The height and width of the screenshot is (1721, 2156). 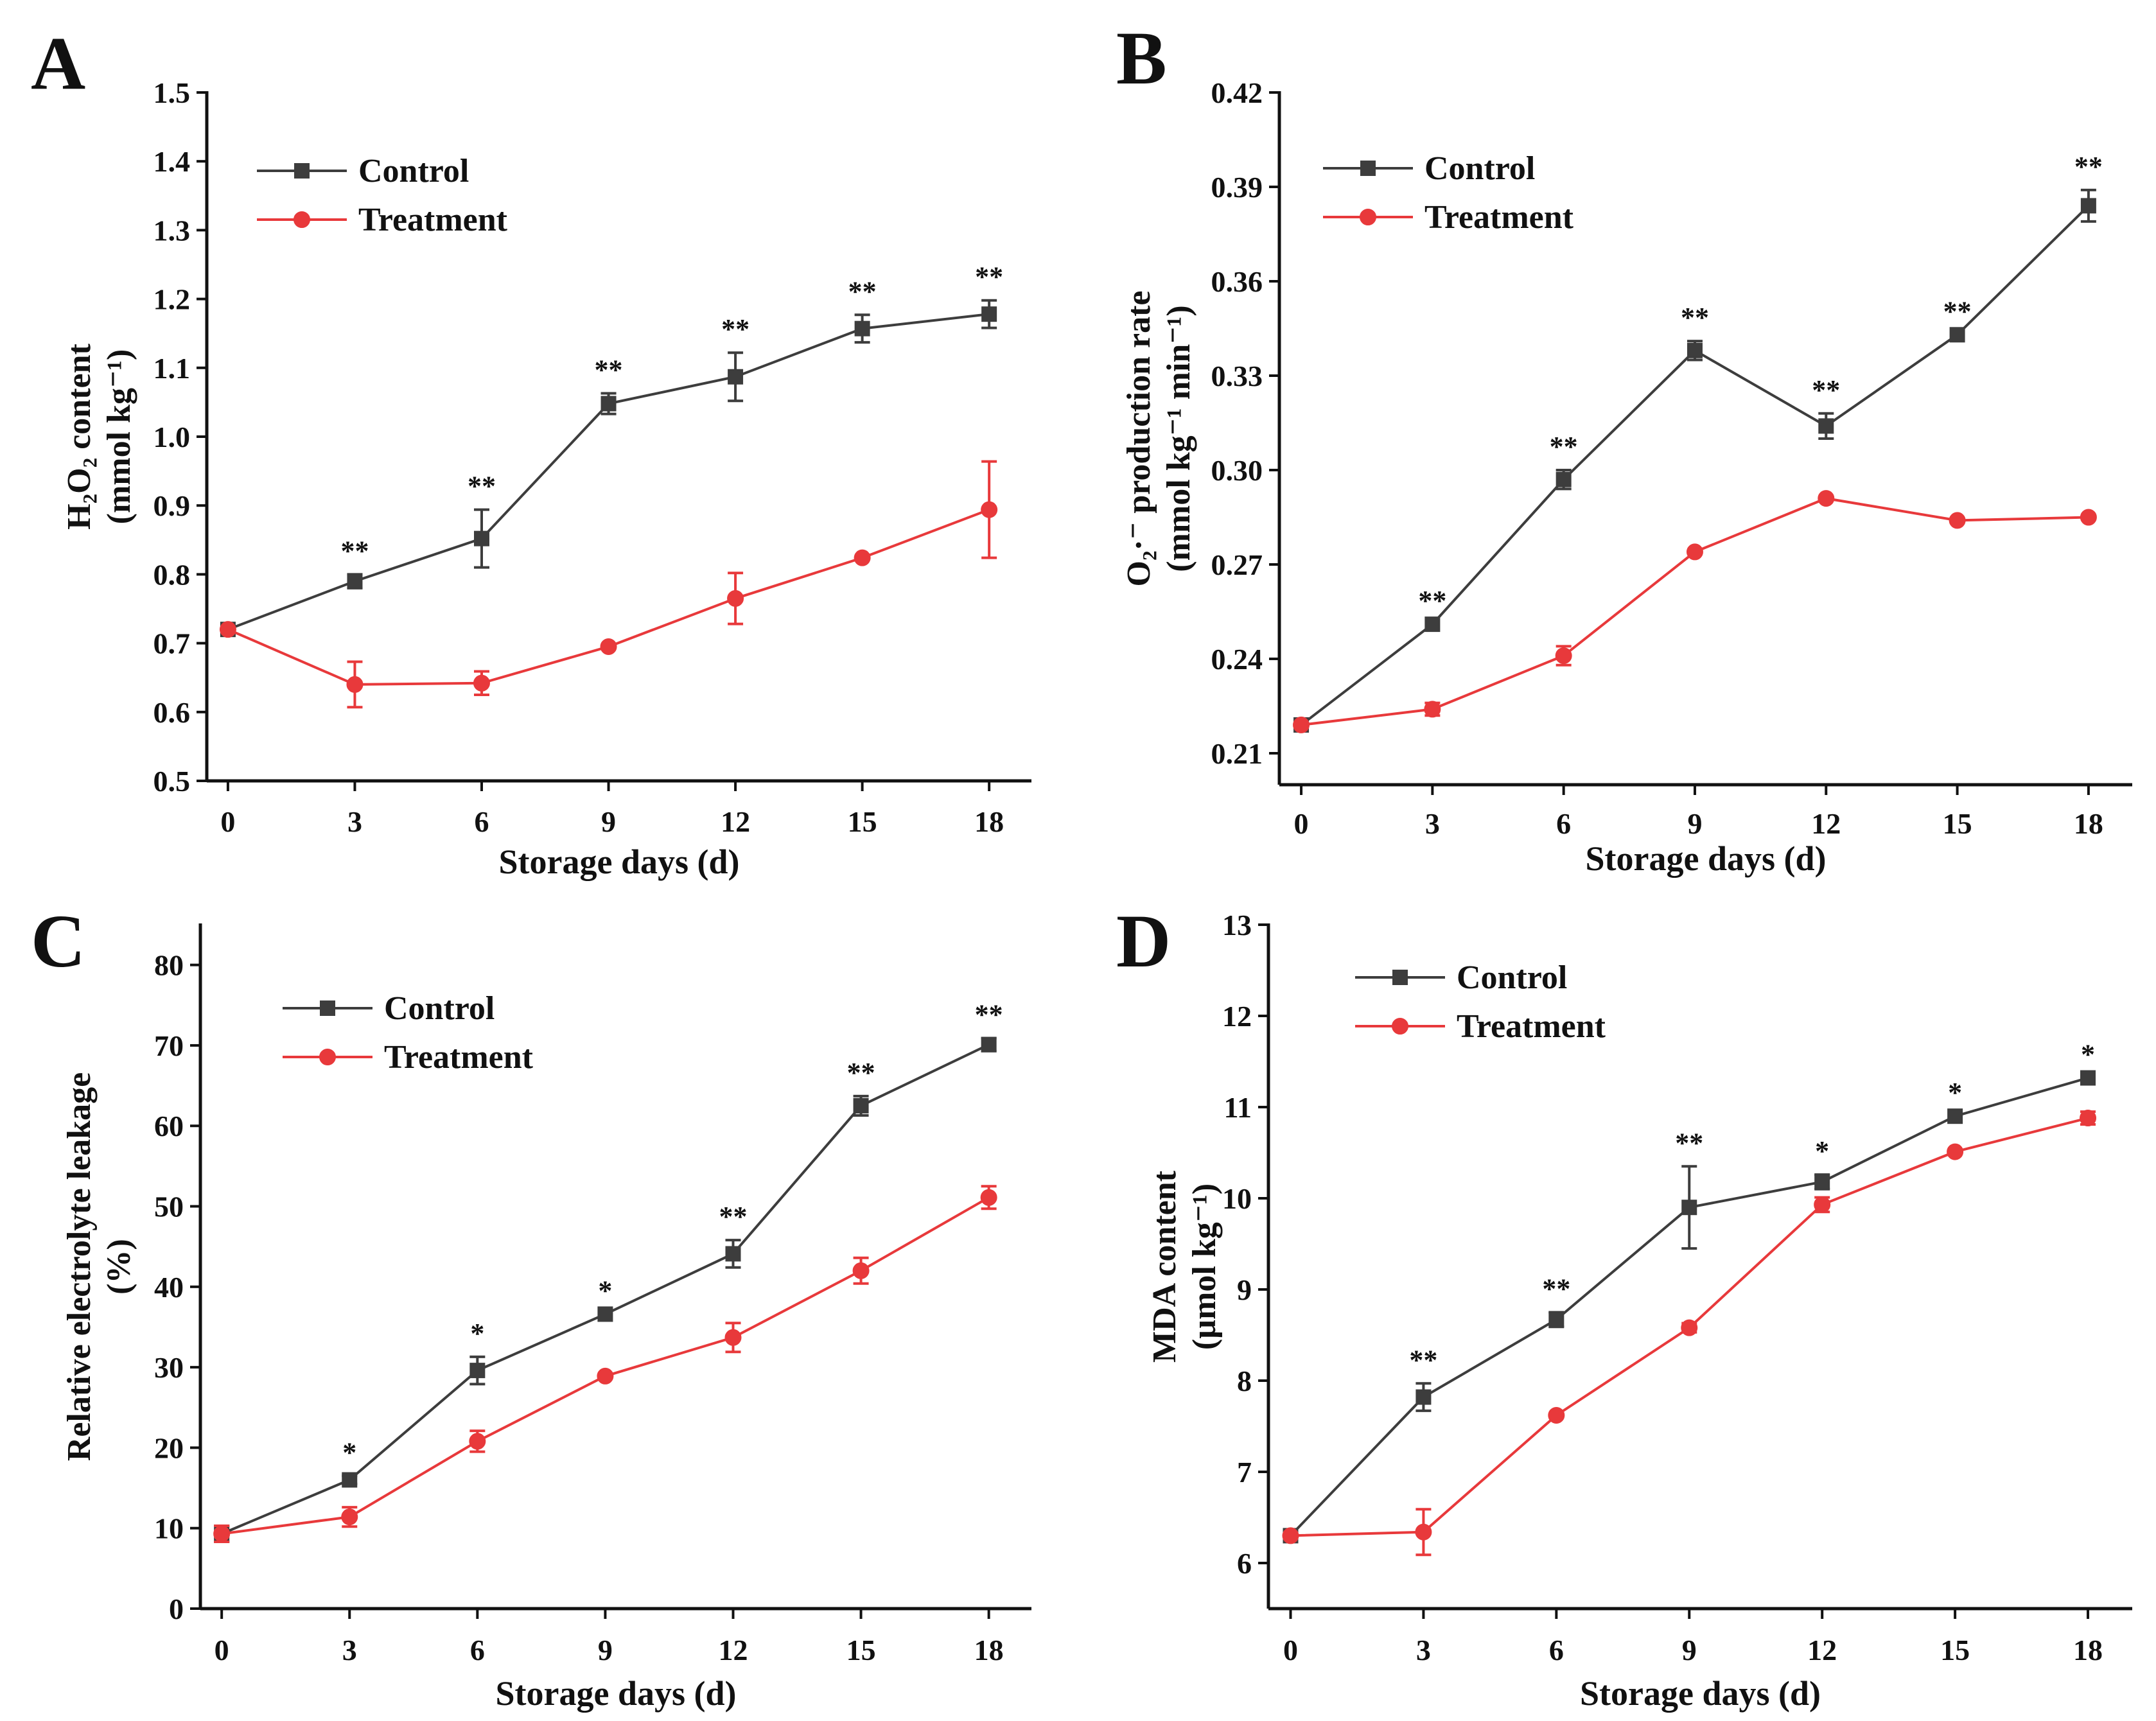 I want to click on y-tick-label: 12, so click(x=1237, y=1016).